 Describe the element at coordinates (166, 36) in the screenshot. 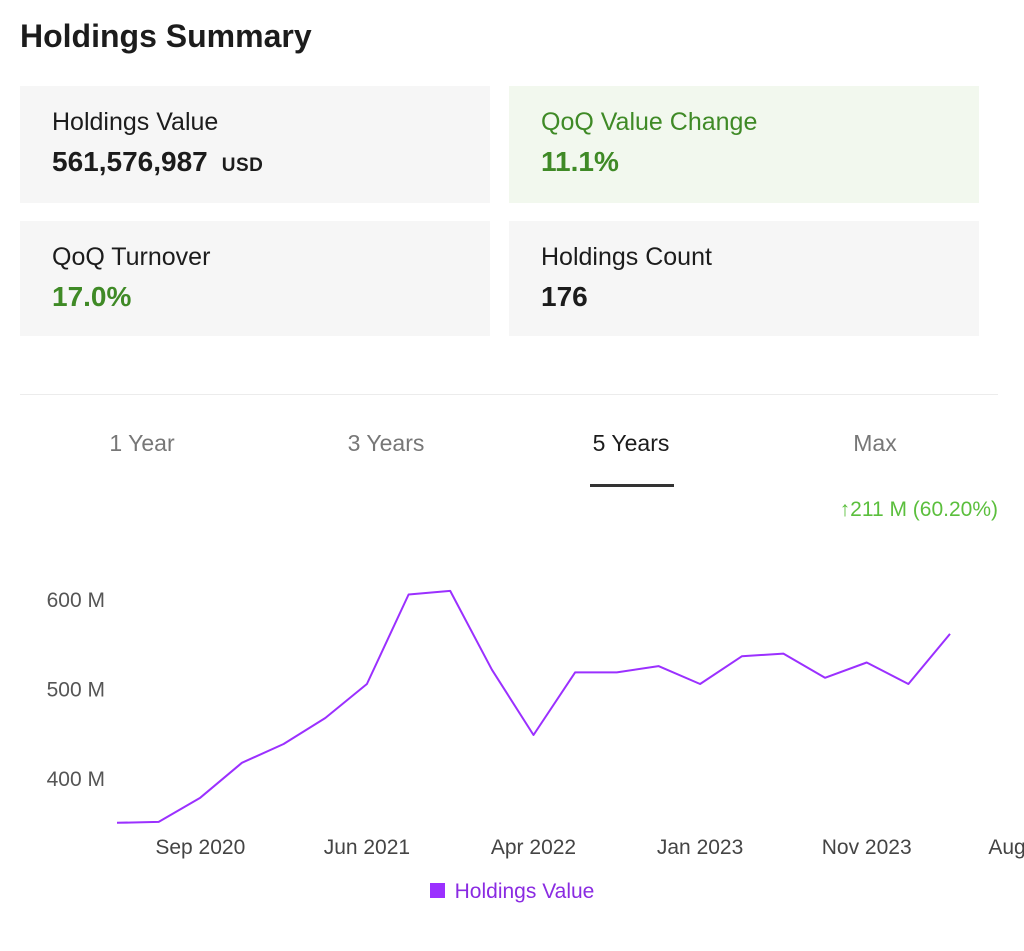

I see `page-title: Holdings Summary` at that location.